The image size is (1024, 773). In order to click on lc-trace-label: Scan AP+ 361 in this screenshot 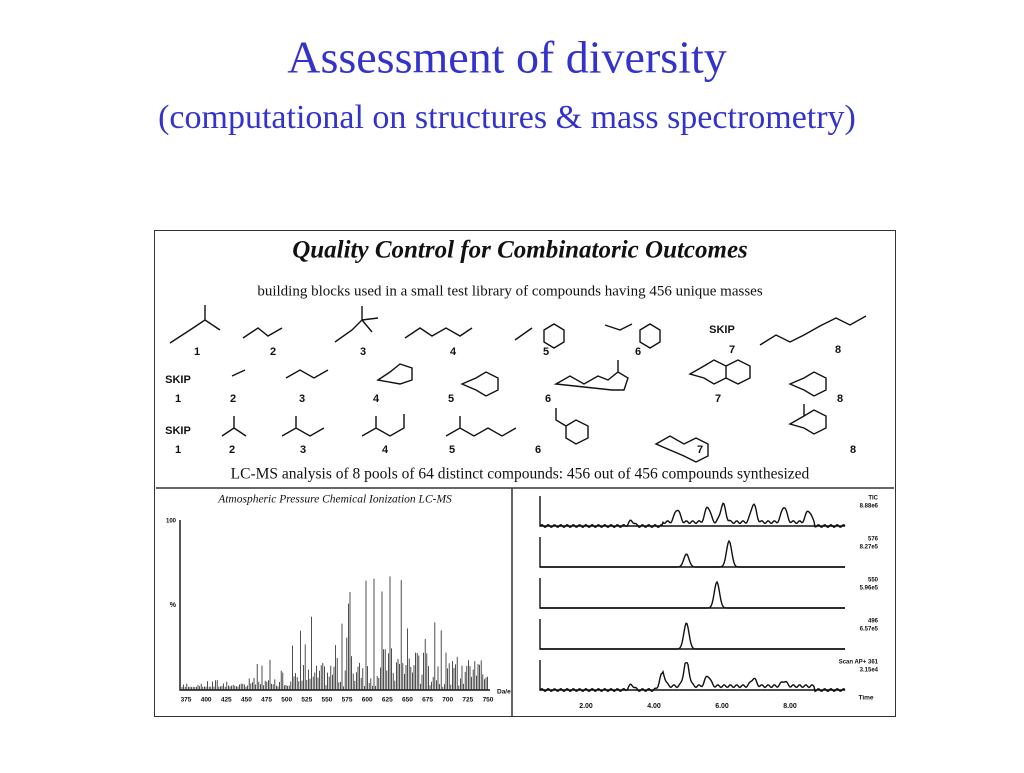, I will do `click(859, 663)`.